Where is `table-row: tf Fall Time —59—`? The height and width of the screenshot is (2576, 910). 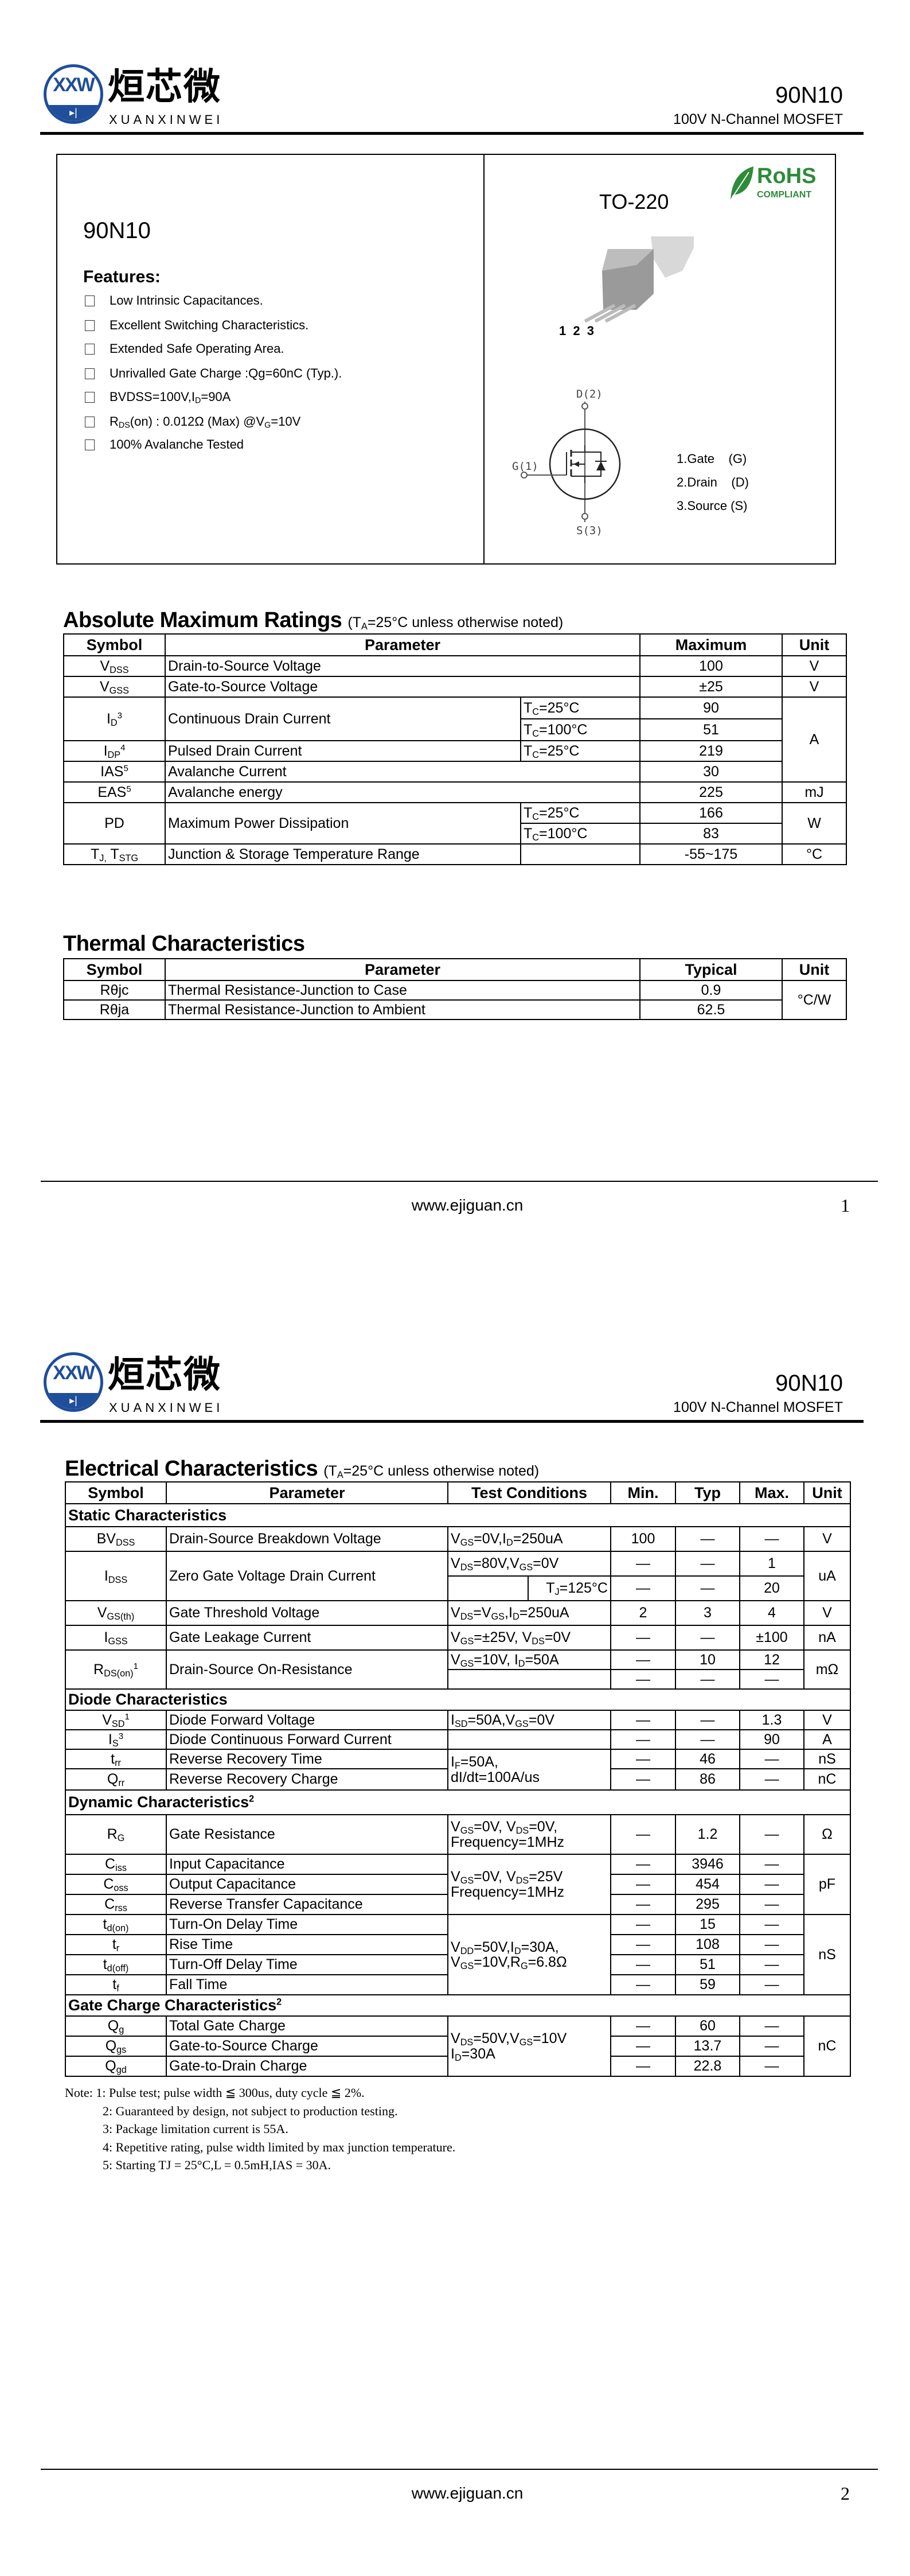 table-row: tf Fall Time —59— is located at coordinates (457, 1985).